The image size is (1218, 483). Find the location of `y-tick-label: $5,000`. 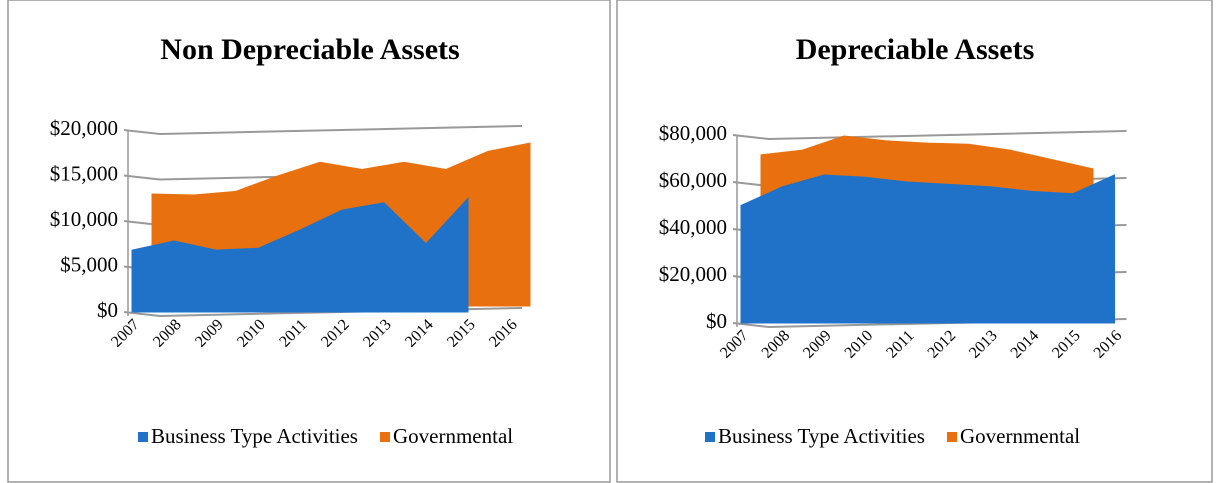

y-tick-label: $5,000 is located at coordinates (89, 264).